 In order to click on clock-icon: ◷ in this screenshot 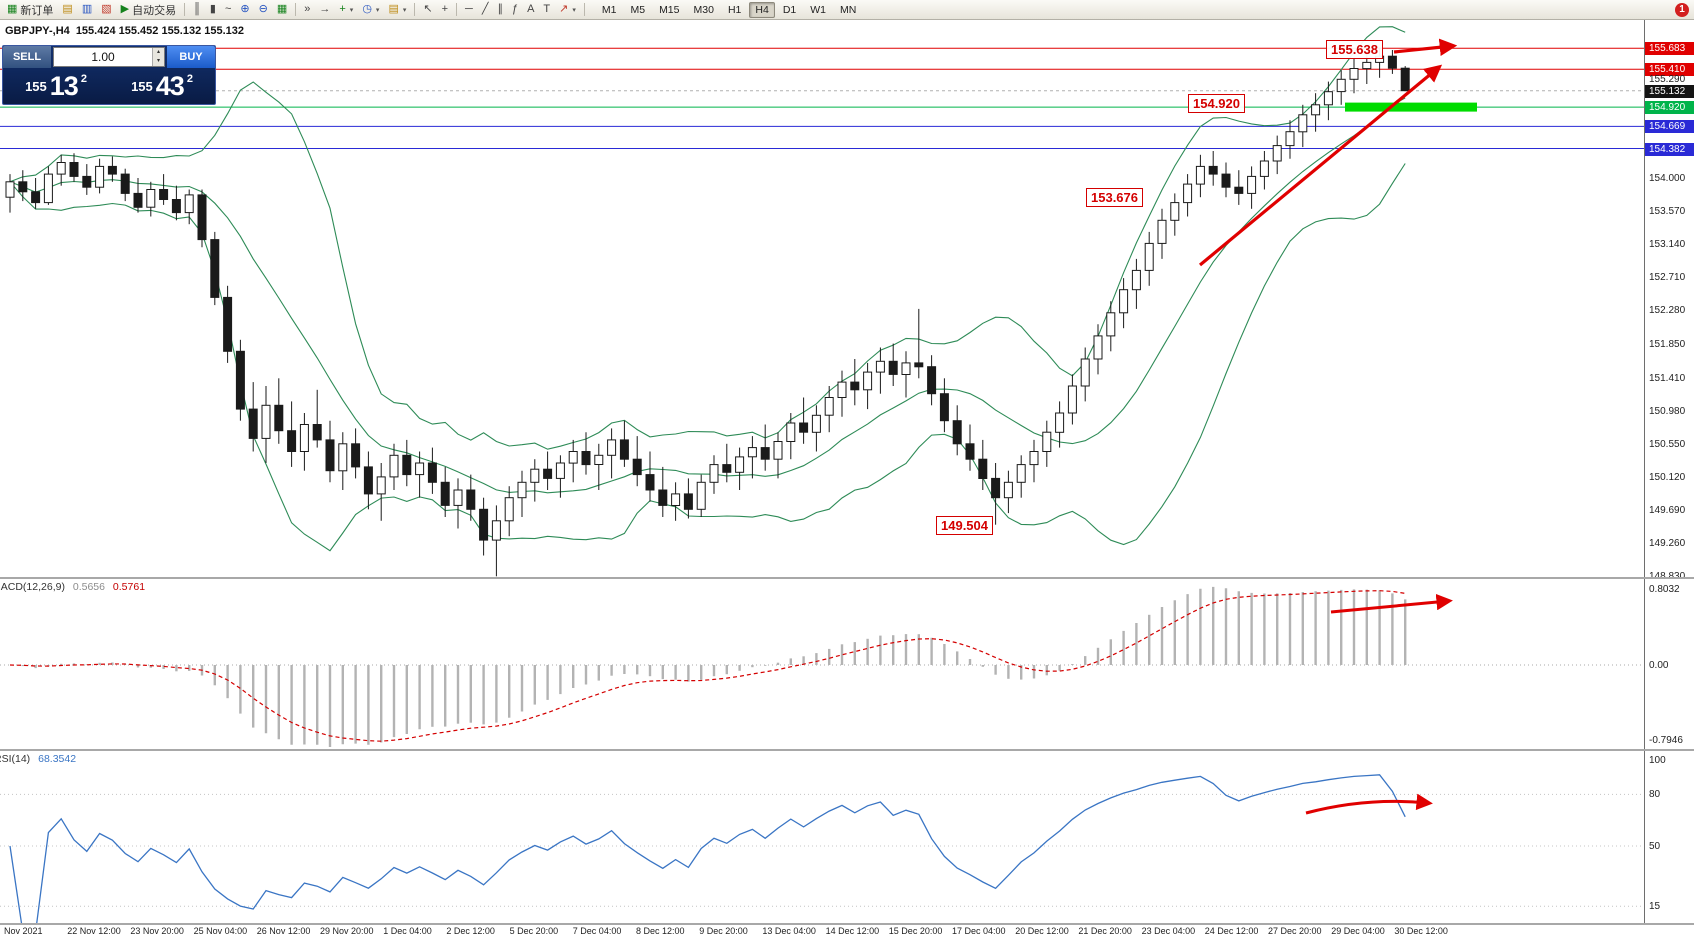, I will do `click(367, 9)`.